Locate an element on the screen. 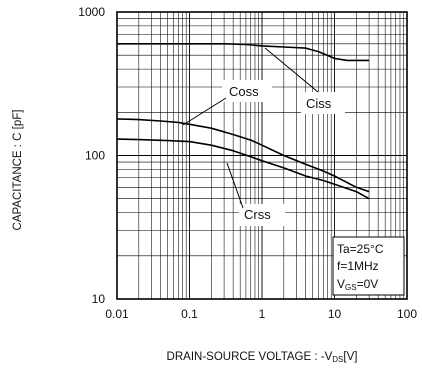  x-tick-label: 0.1 is located at coordinates (189, 314).